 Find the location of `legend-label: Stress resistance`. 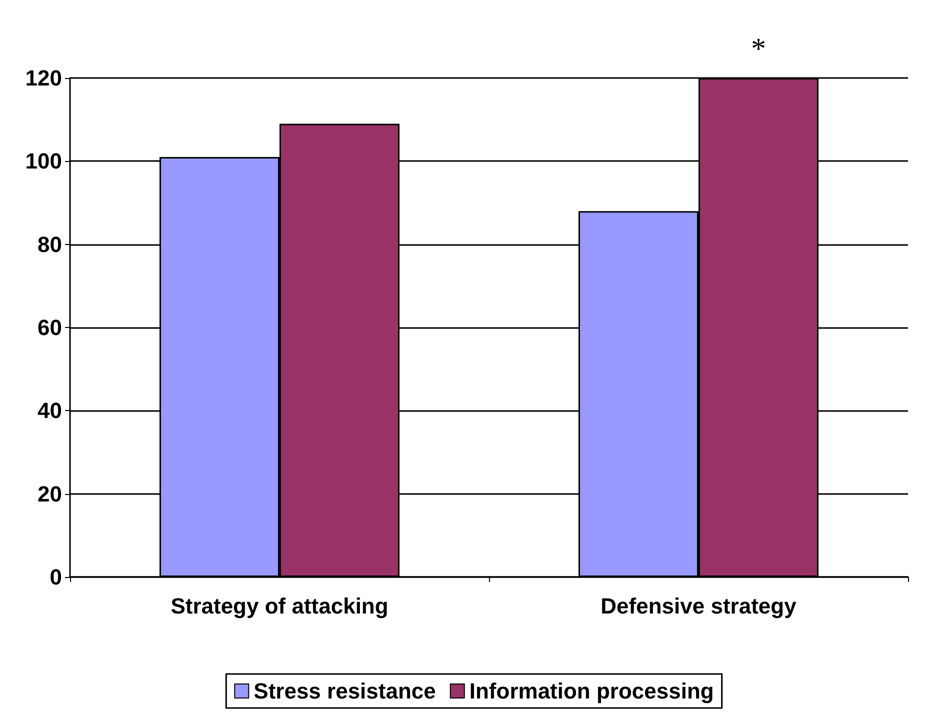

legend-label: Stress resistance is located at coordinates (345, 691).